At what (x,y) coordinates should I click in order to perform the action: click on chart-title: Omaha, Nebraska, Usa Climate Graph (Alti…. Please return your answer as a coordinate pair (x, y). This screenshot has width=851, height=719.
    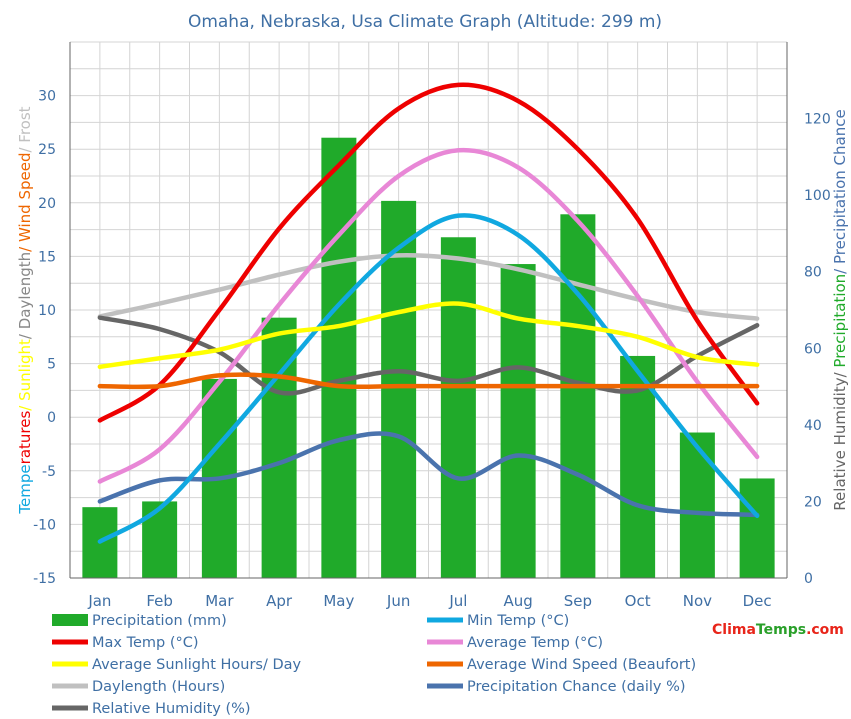
    Looking at the image, I should click on (425, 22).